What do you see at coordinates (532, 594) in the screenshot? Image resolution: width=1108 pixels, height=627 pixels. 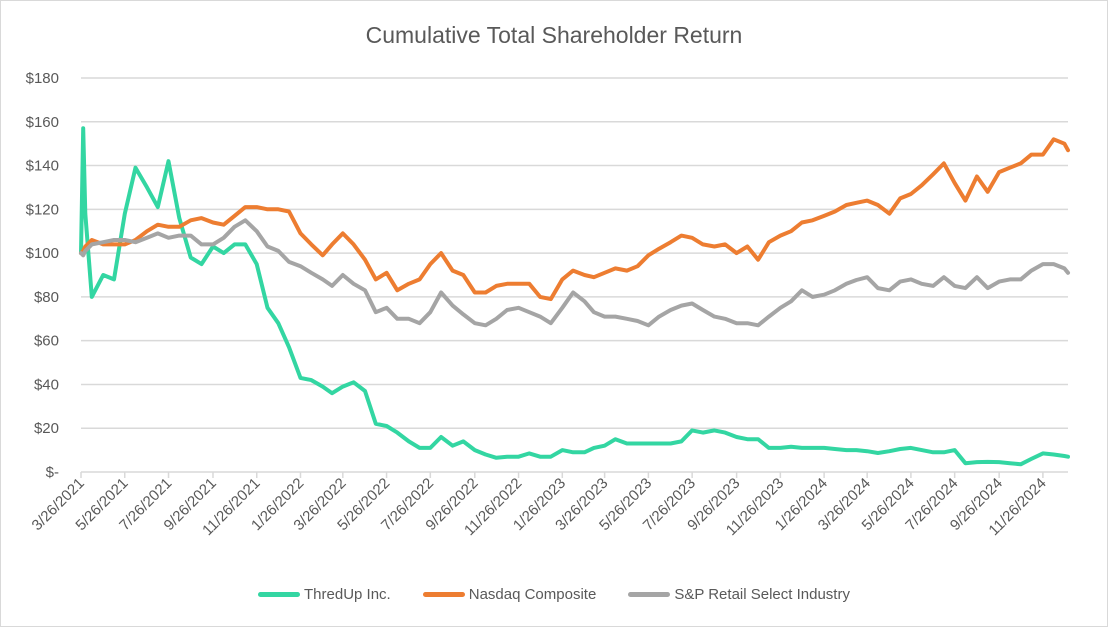 I see `legend-label-nasdaq: Nasdaq Composite` at bounding box center [532, 594].